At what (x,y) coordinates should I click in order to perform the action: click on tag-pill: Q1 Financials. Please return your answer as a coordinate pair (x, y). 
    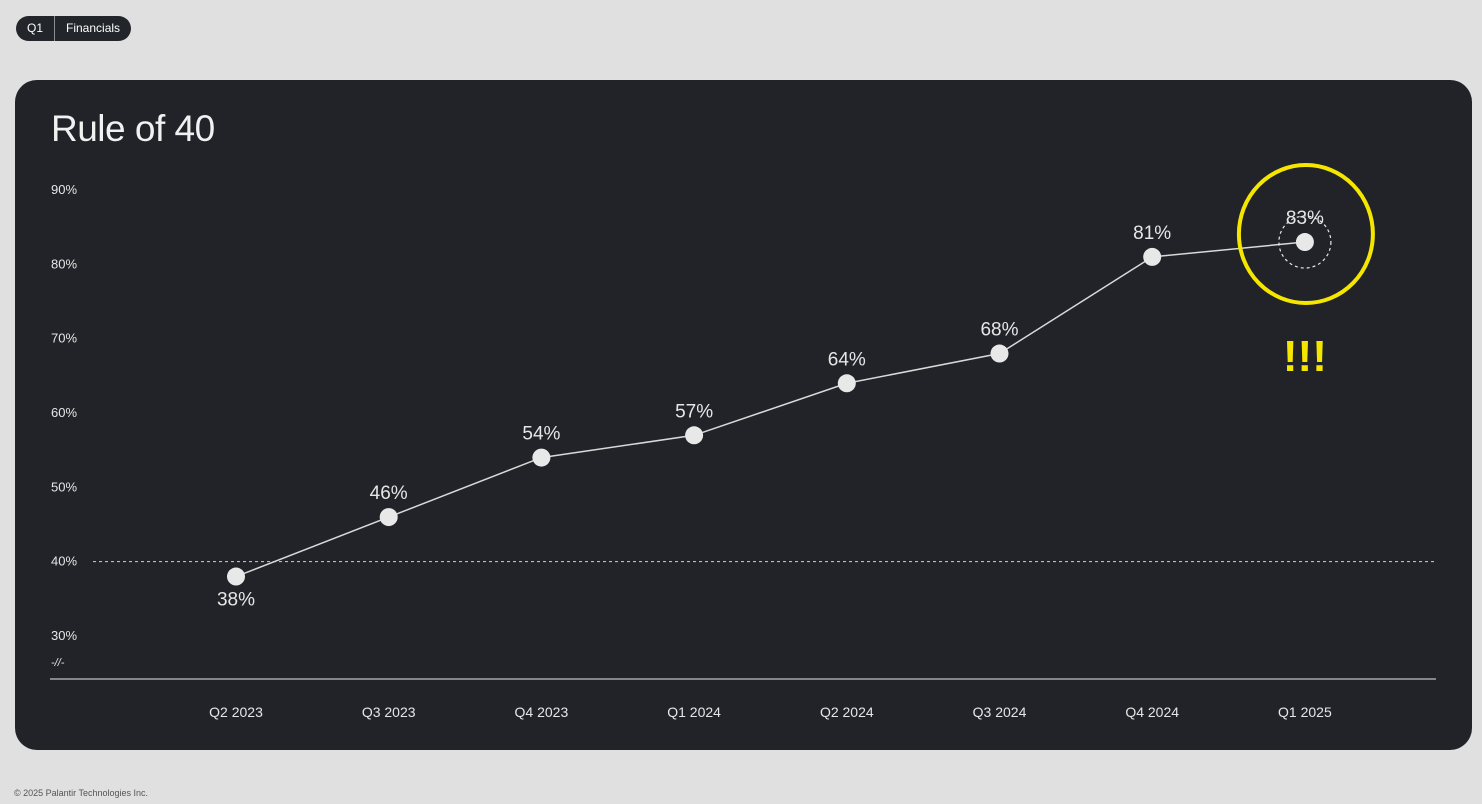
    Looking at the image, I should click on (74, 28).